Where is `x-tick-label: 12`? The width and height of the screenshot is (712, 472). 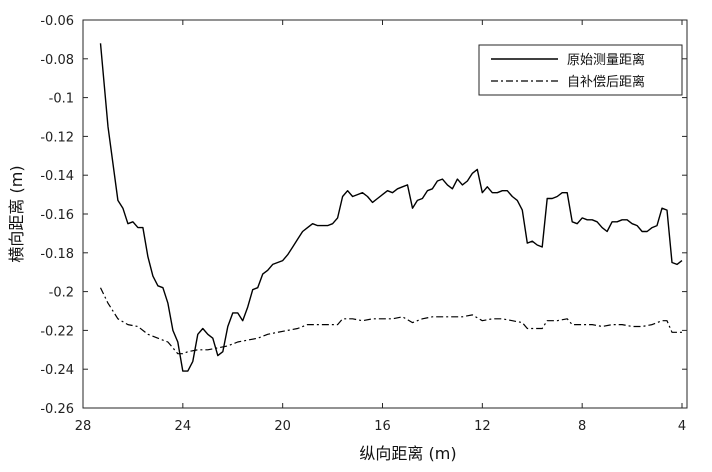 x-tick-label: 12 is located at coordinates (482, 426).